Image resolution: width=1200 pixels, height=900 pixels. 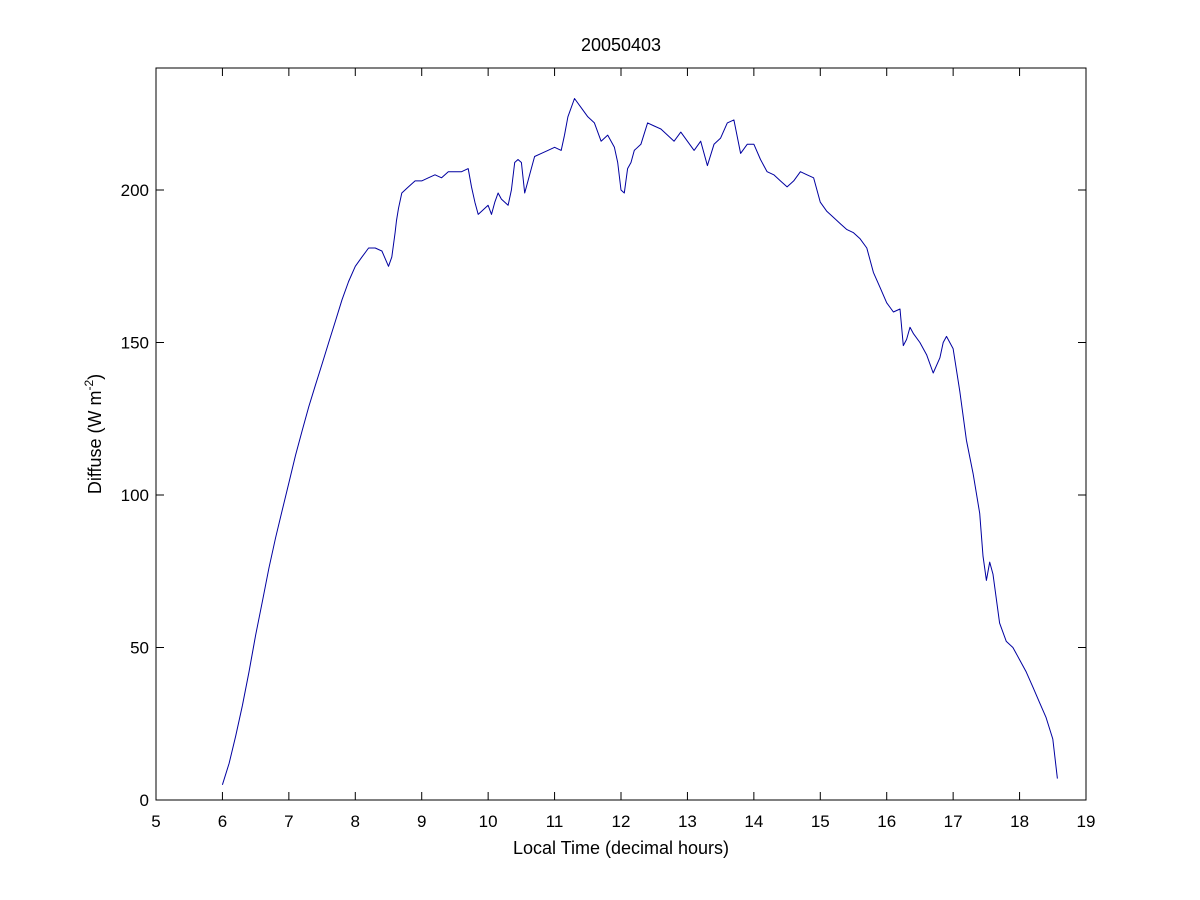 What do you see at coordinates (144, 800) in the screenshot?
I see `y-tick-label-0: 0` at bounding box center [144, 800].